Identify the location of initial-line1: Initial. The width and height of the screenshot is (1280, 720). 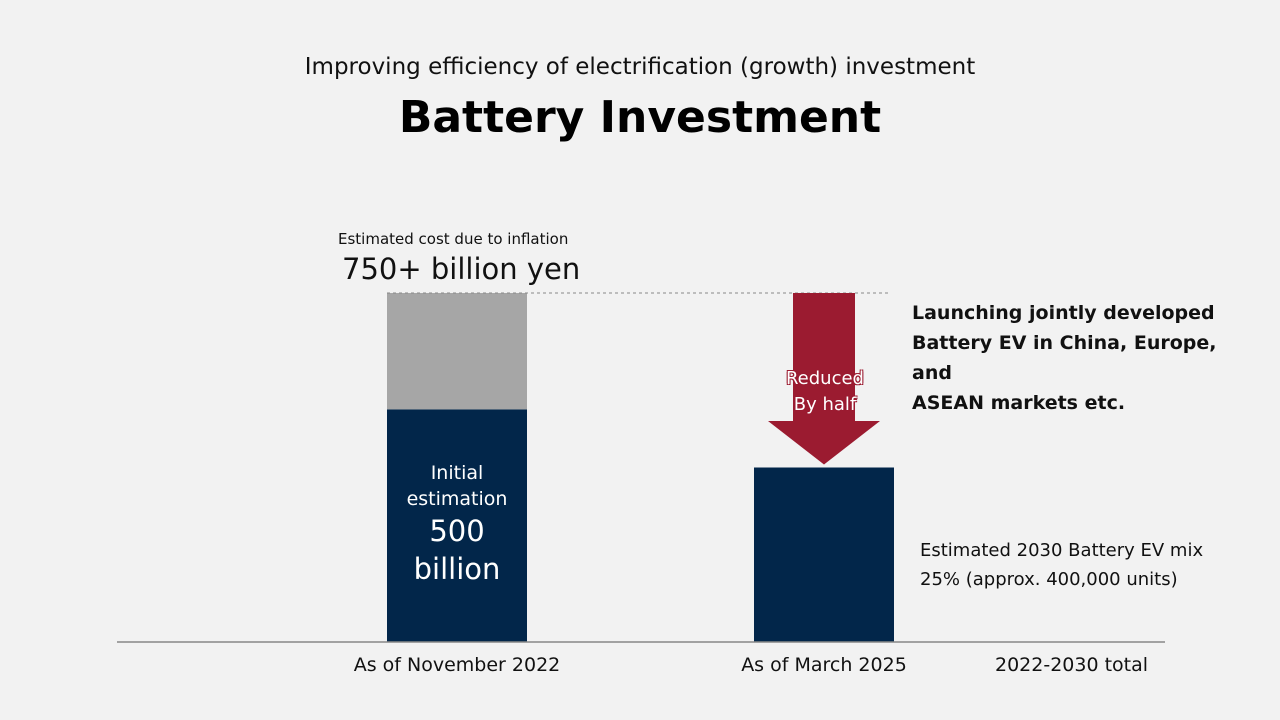
(457, 473).